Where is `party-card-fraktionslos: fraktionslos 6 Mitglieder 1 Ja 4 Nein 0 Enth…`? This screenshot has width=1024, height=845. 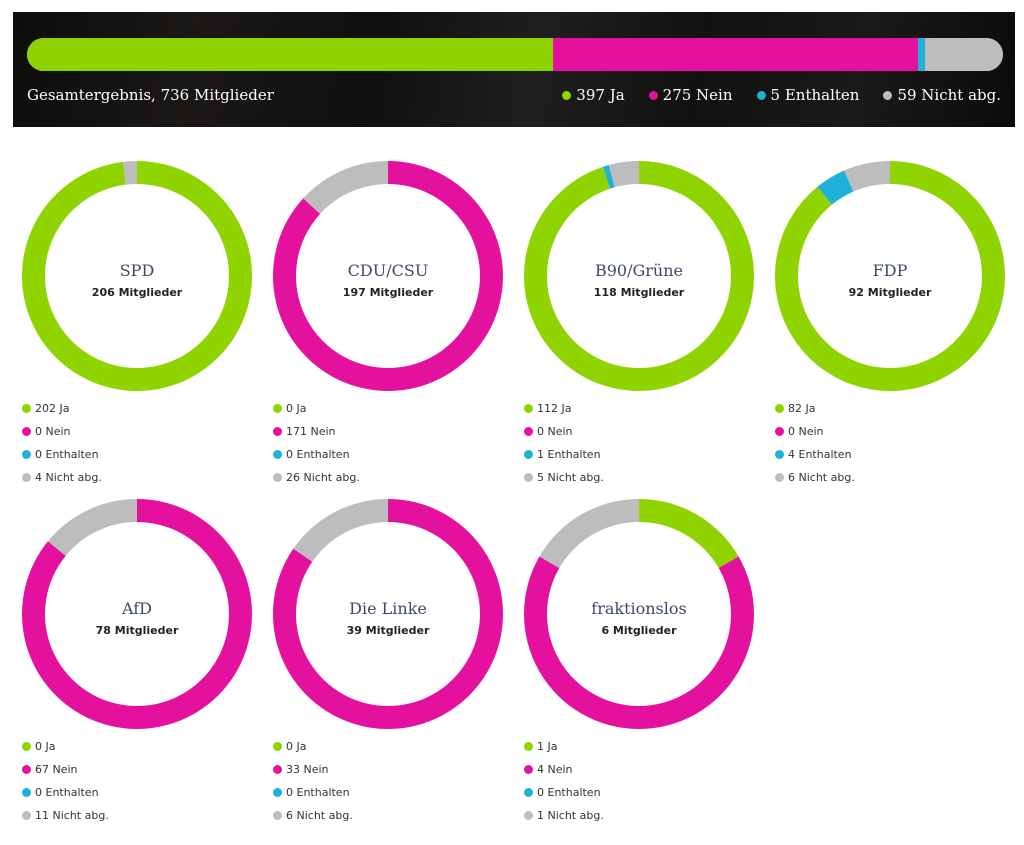 party-card-fraktionslos: fraktionslos 6 Mitglieder 1 Ja 4 Nein 0 Enth… is located at coordinates (648, 668).